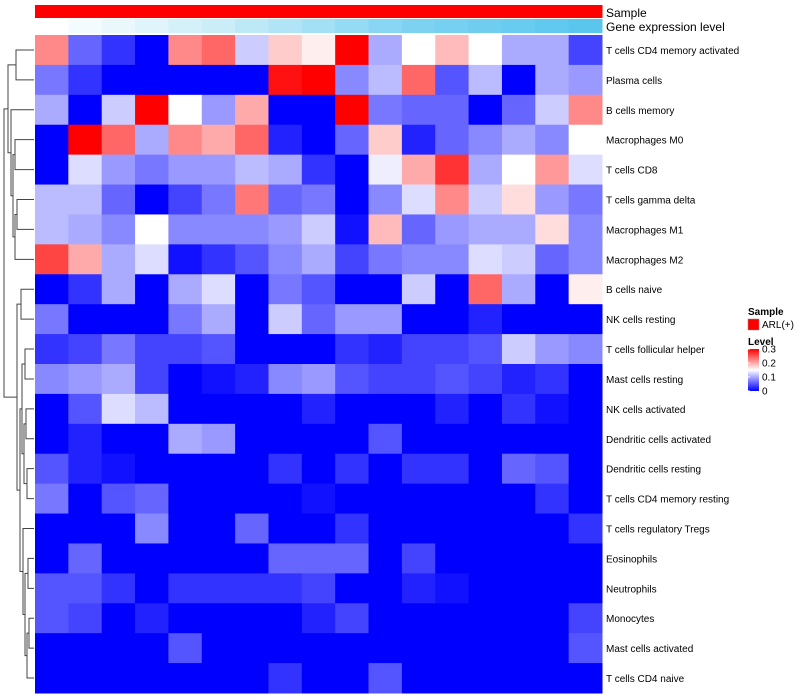 The width and height of the screenshot is (800, 700). What do you see at coordinates (644, 380) in the screenshot?
I see `row-label: Mast cells resting` at bounding box center [644, 380].